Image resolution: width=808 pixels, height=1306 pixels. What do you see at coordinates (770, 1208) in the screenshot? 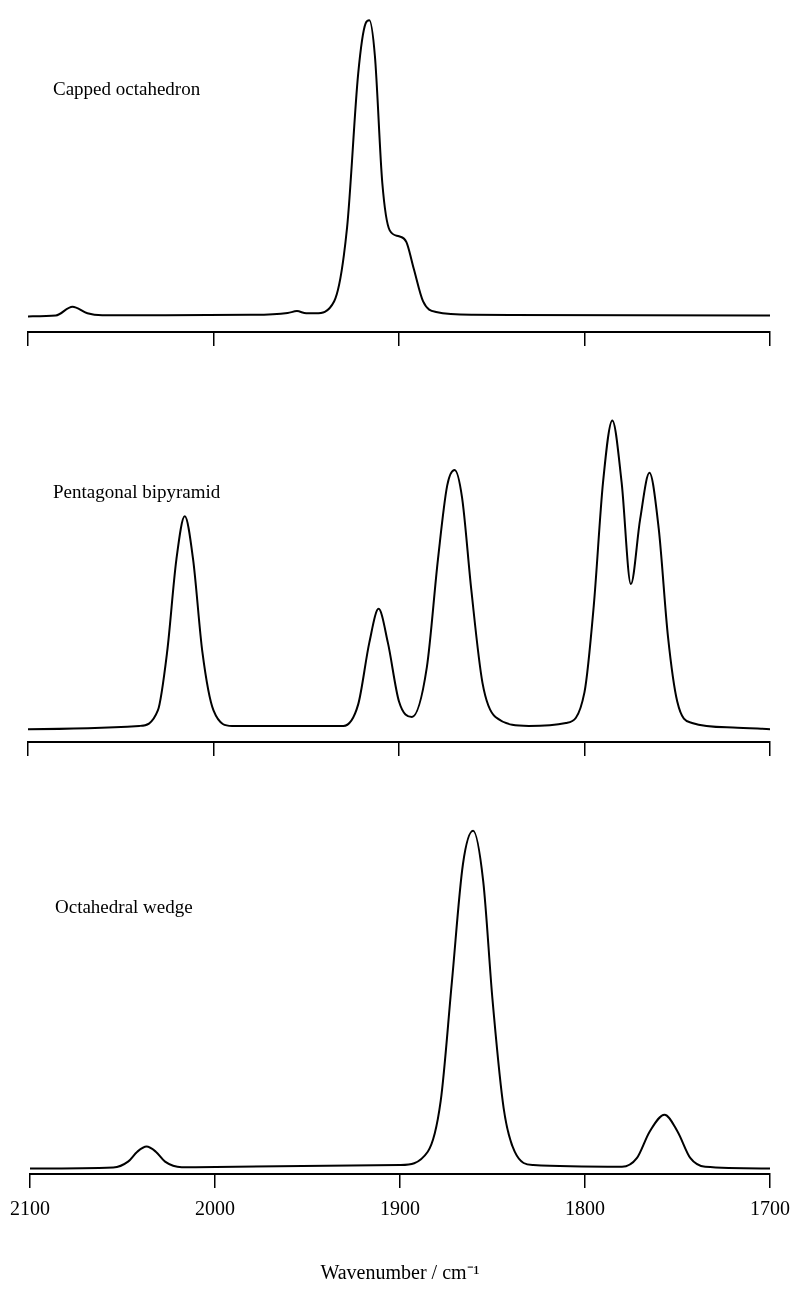
I see `x-tick-label: 1700` at bounding box center [770, 1208].